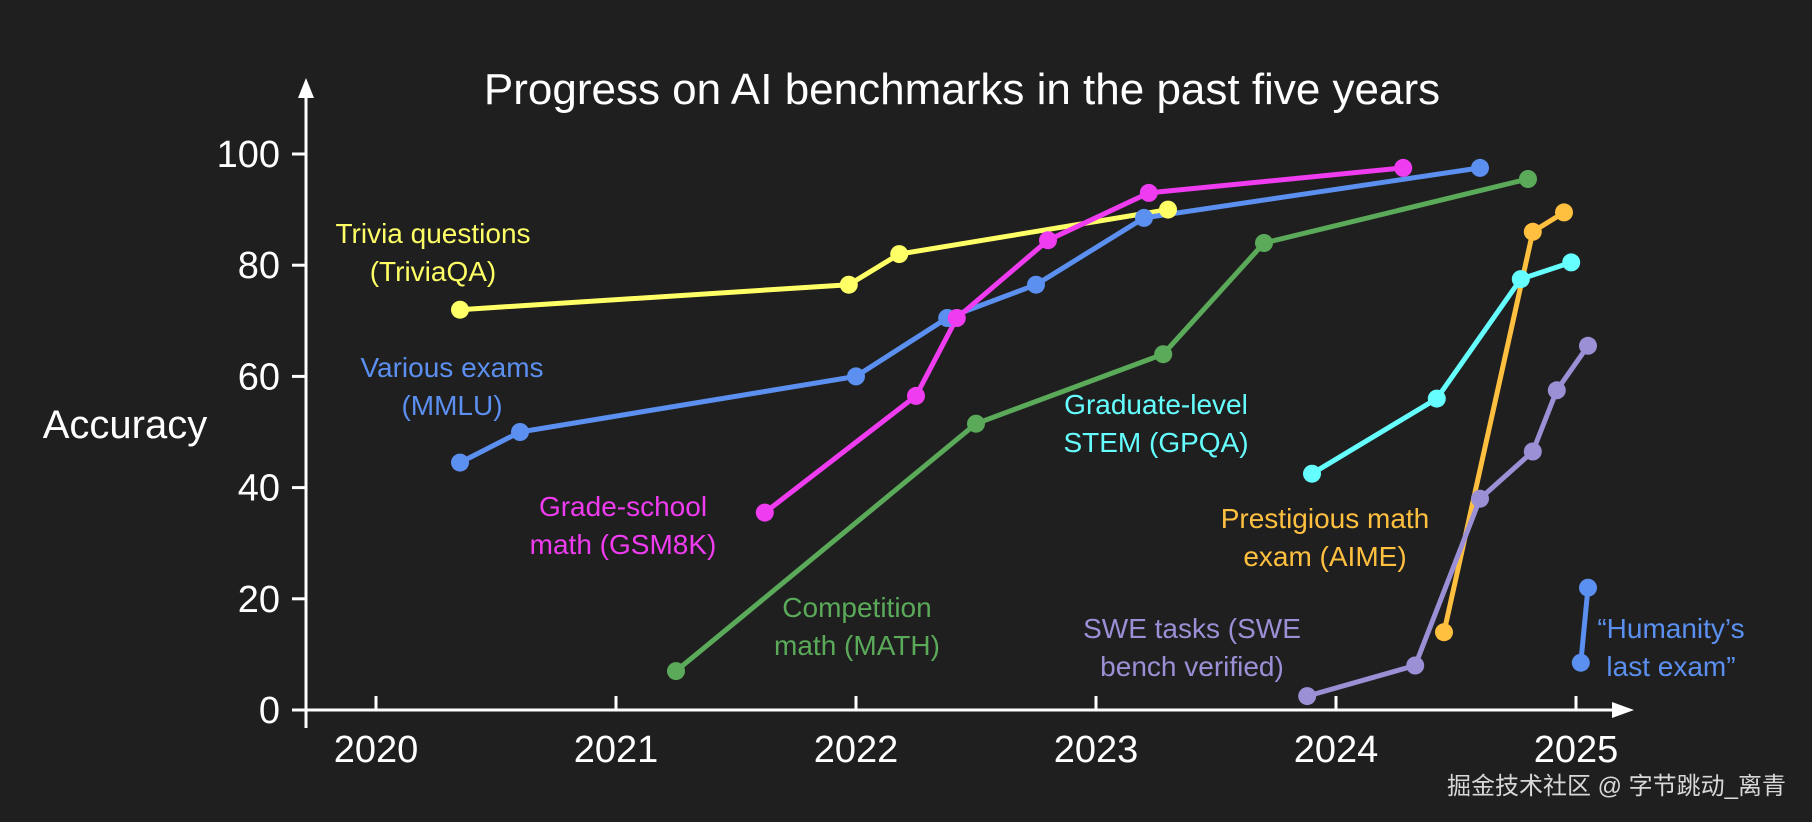 Image resolution: width=1812 pixels, height=822 pixels. What do you see at coordinates (1096, 750) in the screenshot?
I see `x-tick-label: 2023` at bounding box center [1096, 750].